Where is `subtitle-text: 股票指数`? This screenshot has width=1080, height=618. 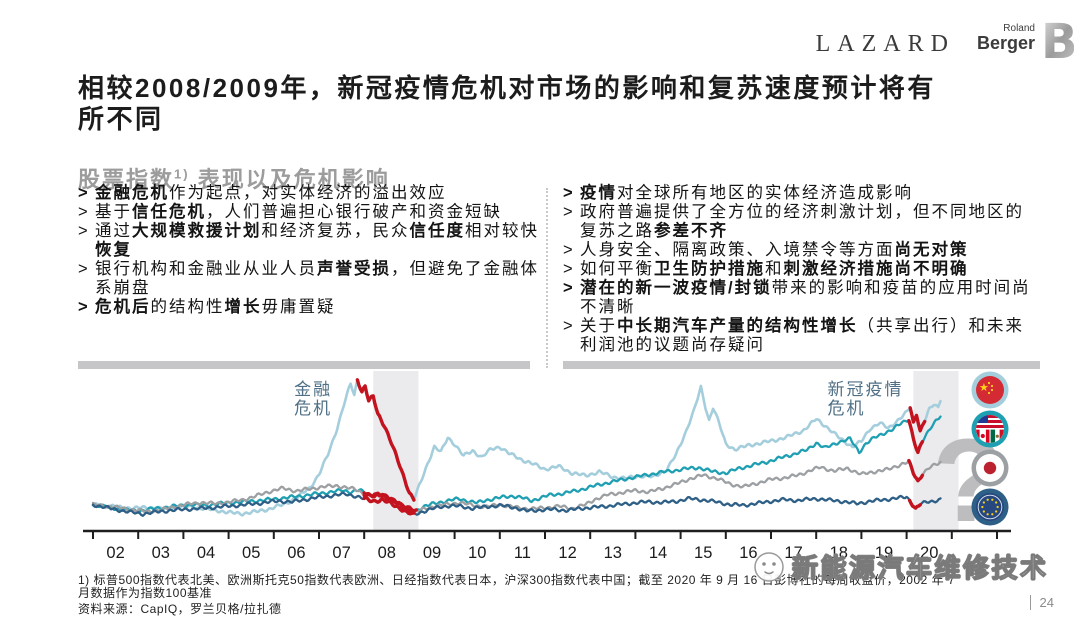 subtitle-text: 股票指数 is located at coordinates (126, 180).